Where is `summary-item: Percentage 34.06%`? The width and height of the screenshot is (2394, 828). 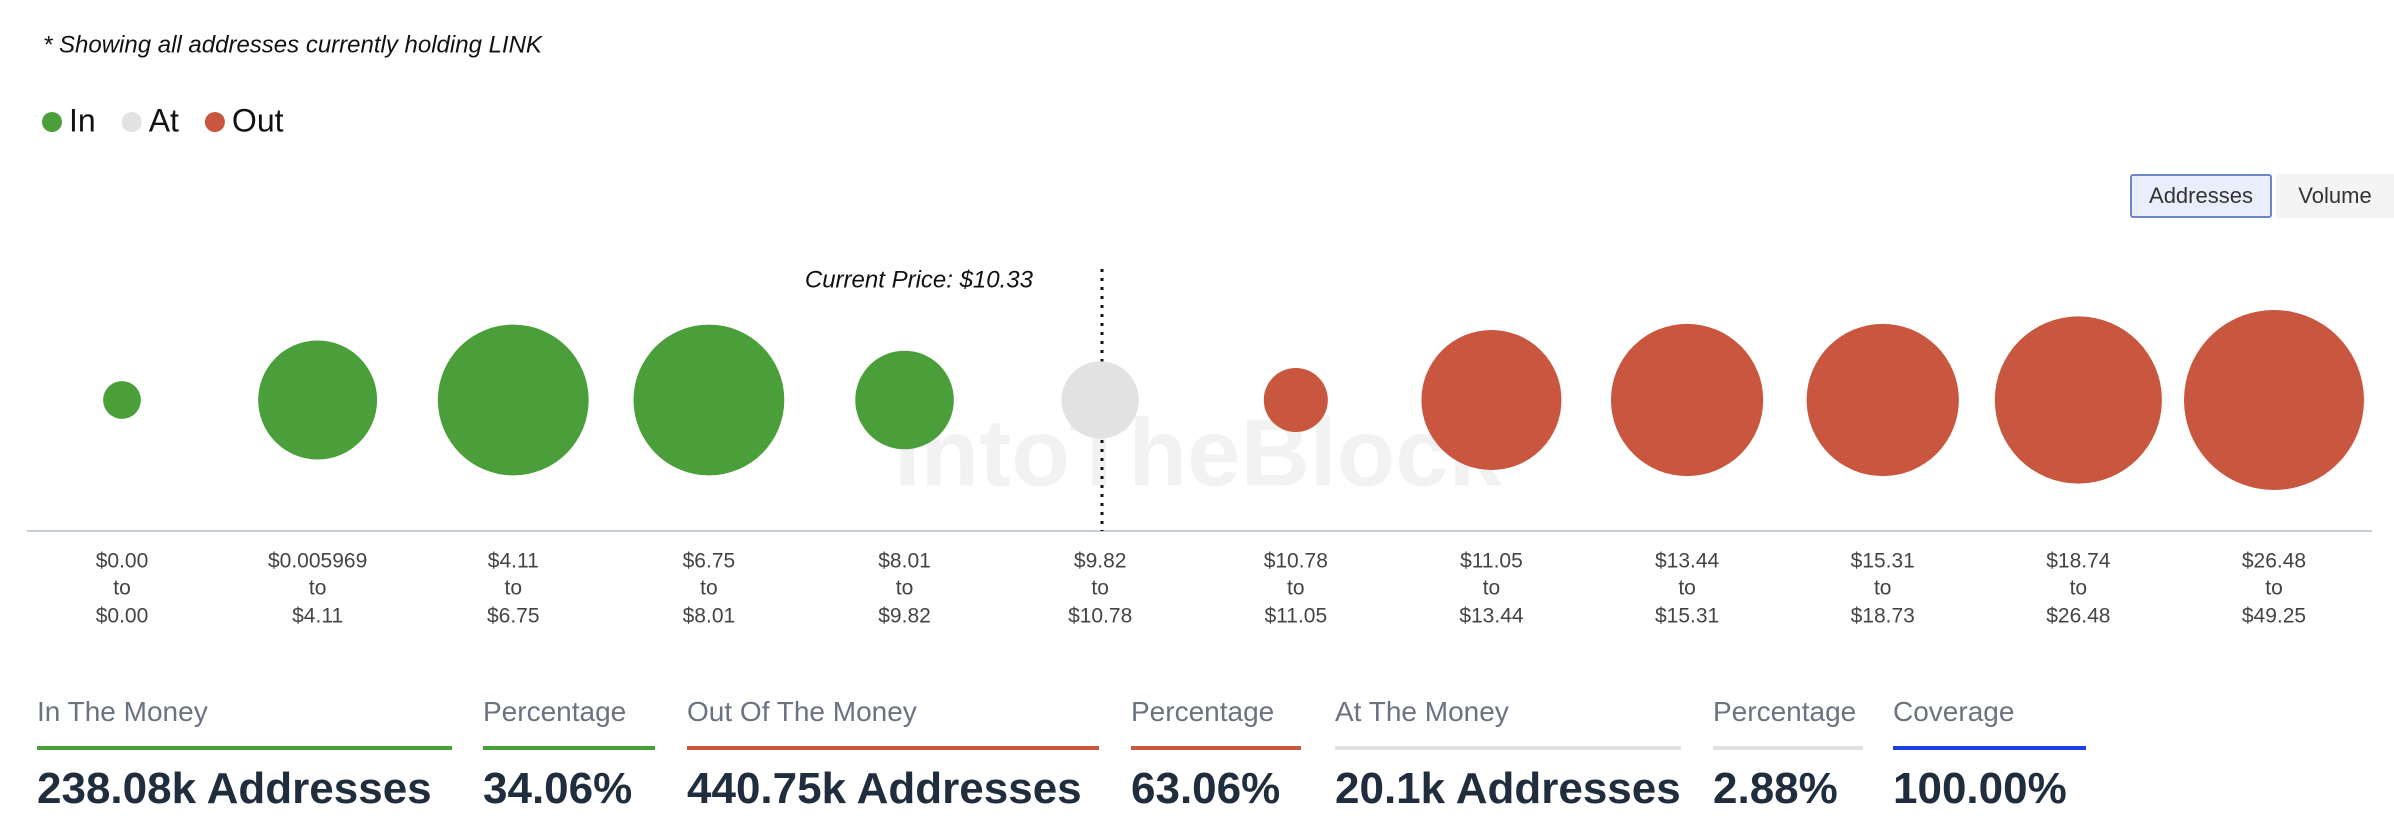 summary-item: Percentage 34.06% is located at coordinates (569, 755).